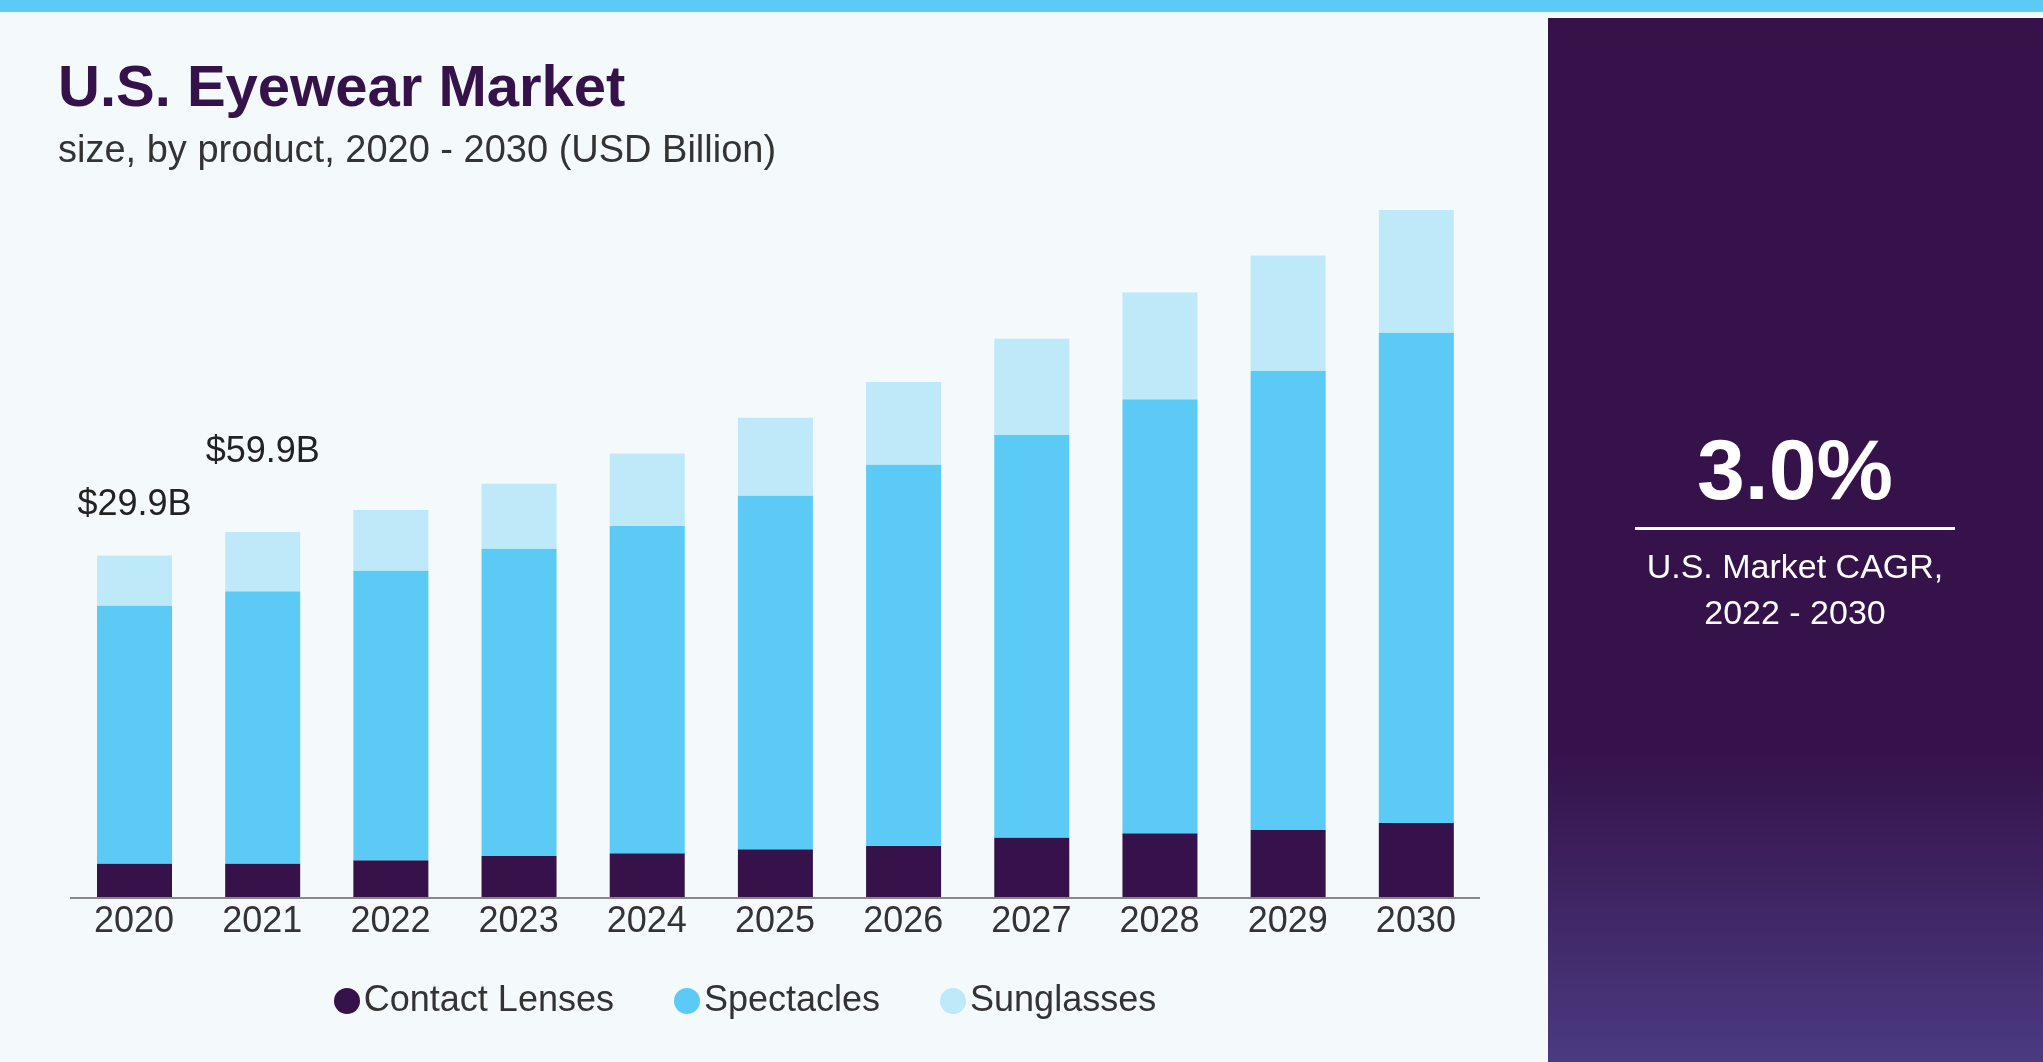 Image resolution: width=2043 pixels, height=1062 pixels. I want to click on legend-label: Contact Lenses, so click(488, 998).